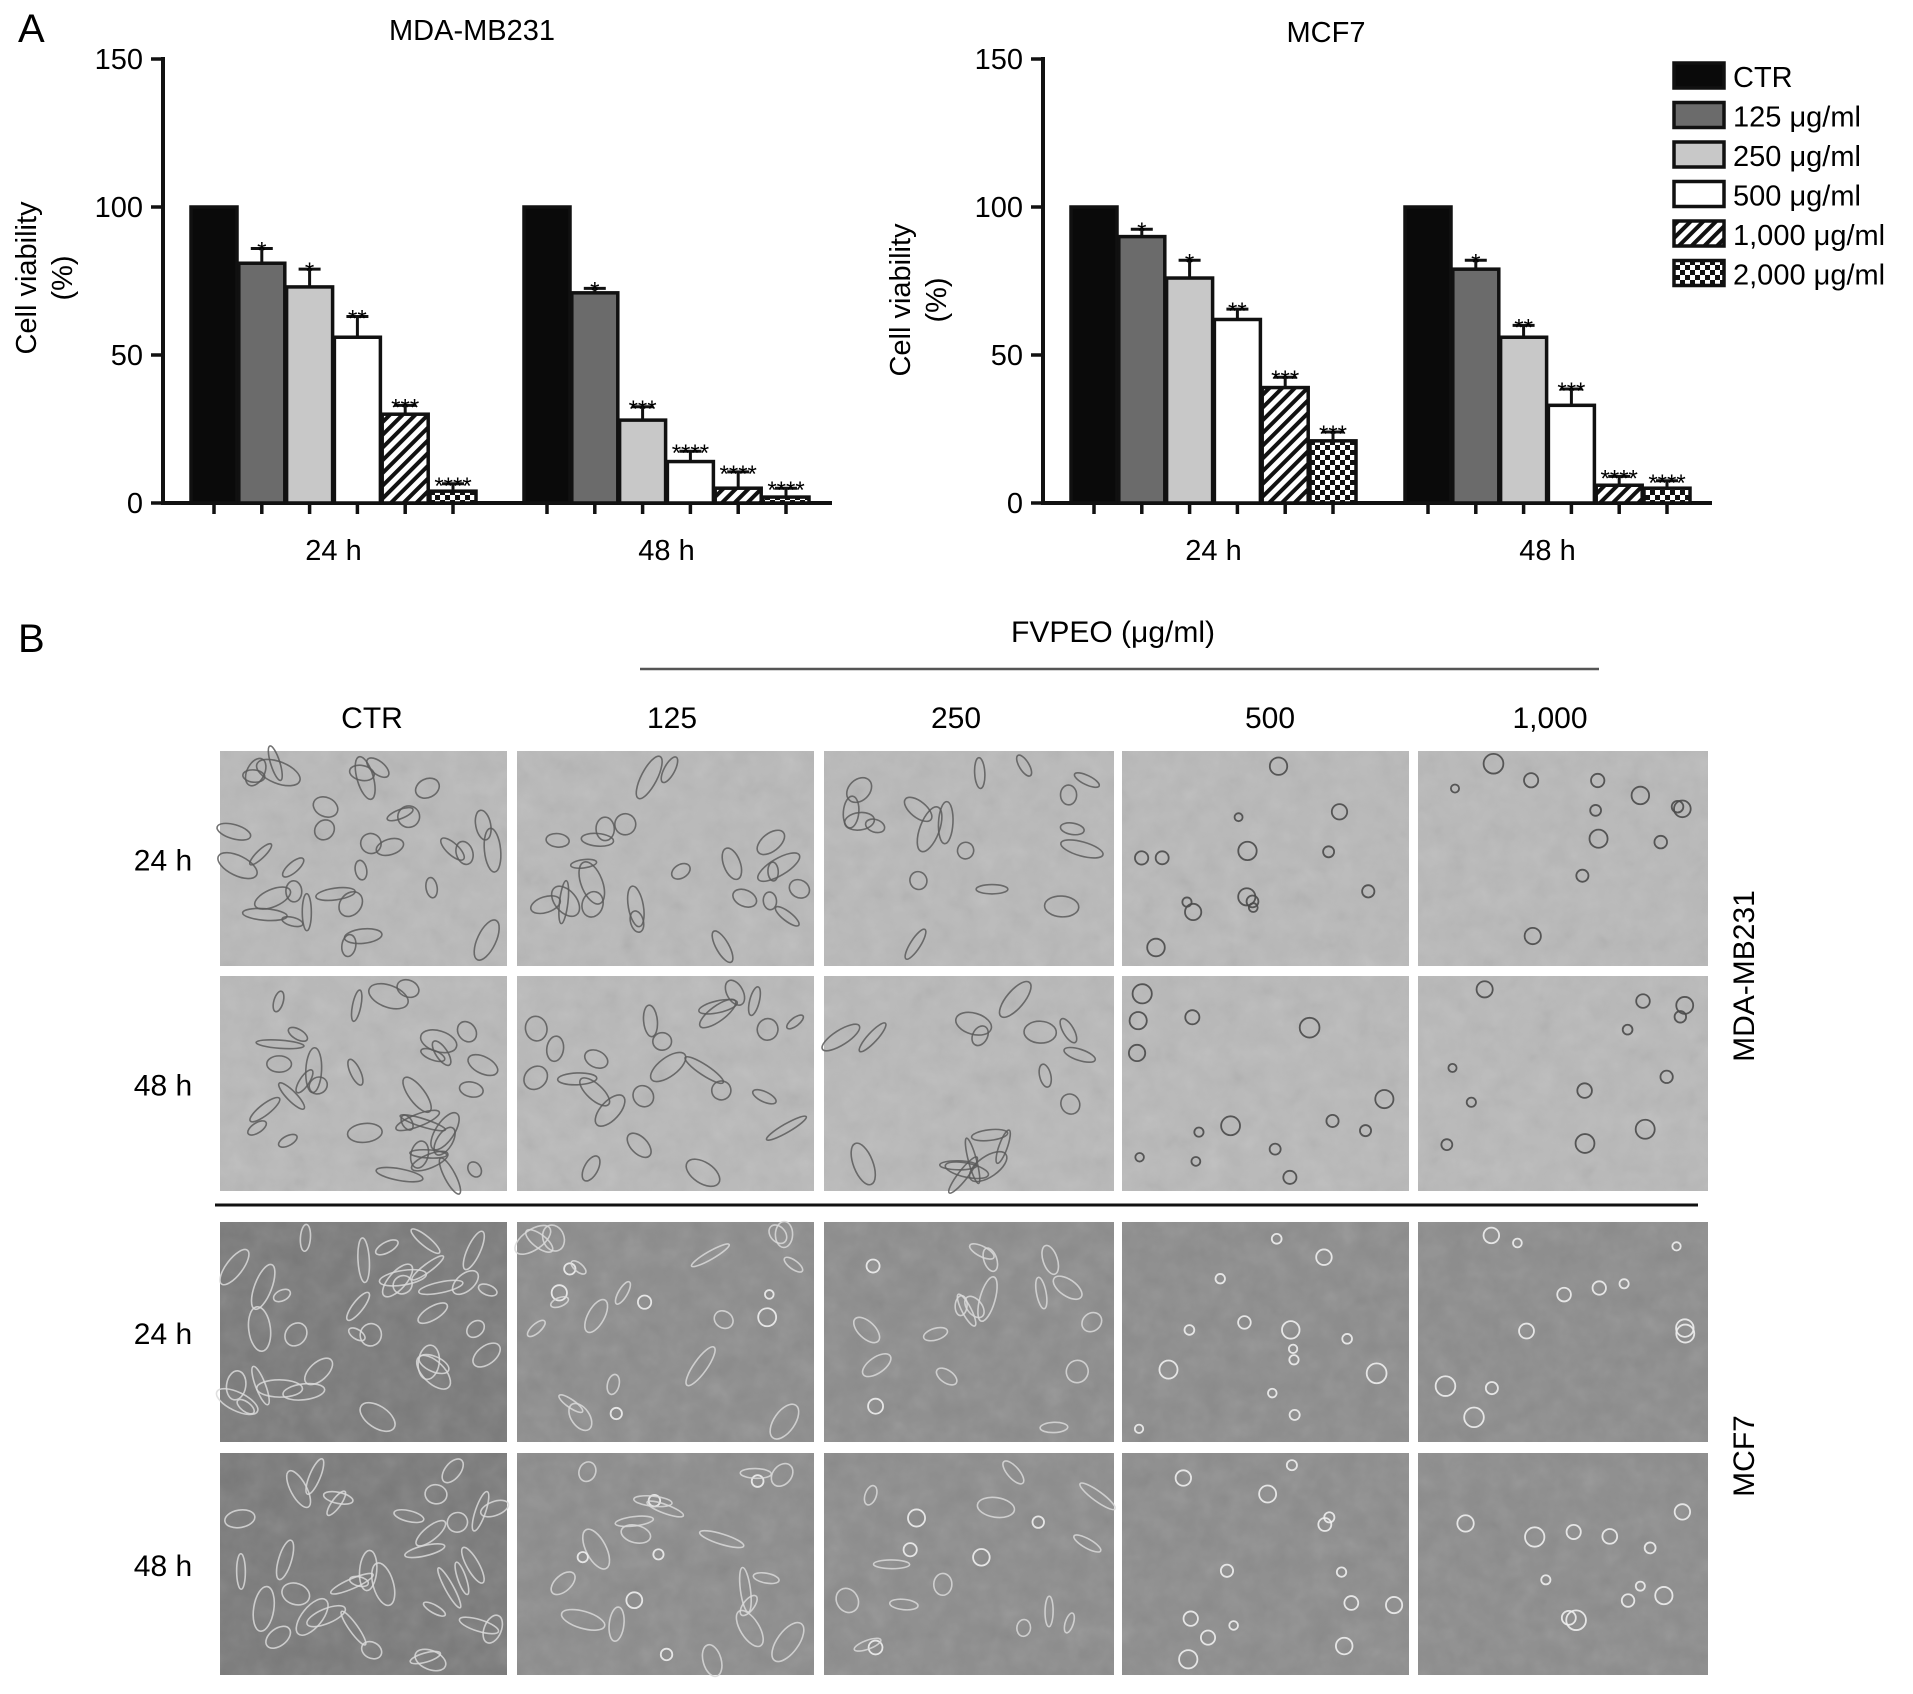 The height and width of the screenshot is (1694, 1913). I want to click on column-header: CTR, so click(372, 718).